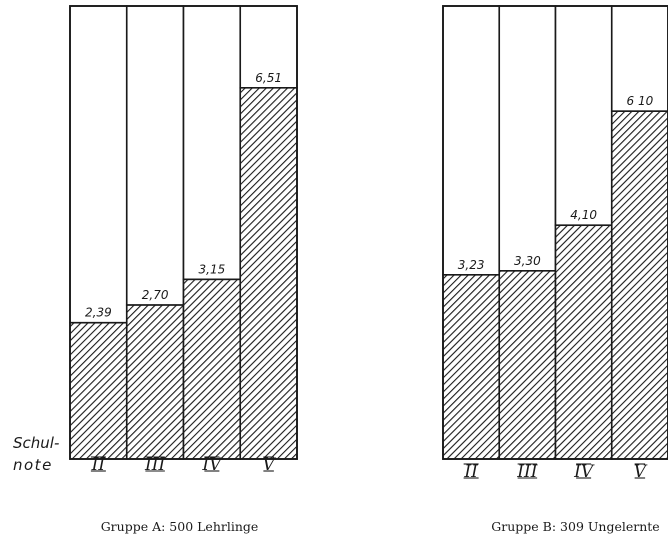 The image size is (668, 539). I want to click on bar-iv: 4,10, so click(583, 232).